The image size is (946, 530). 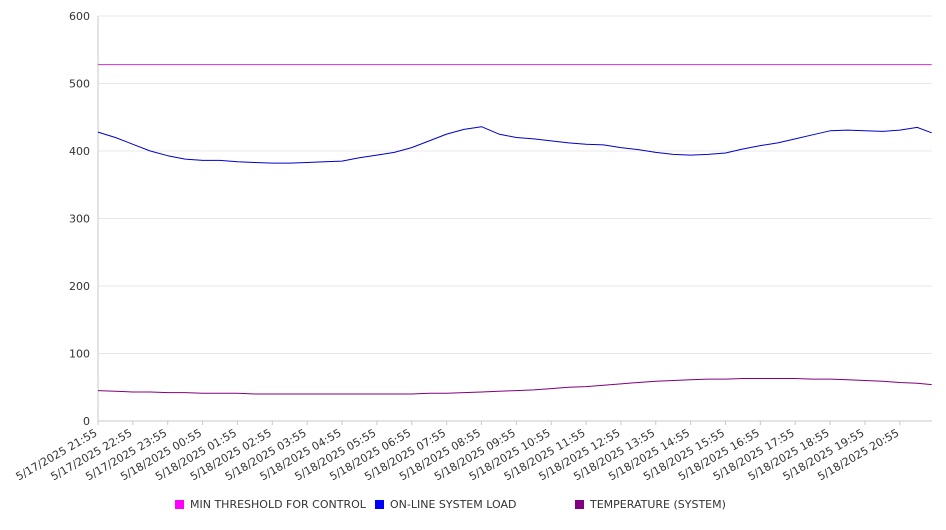 What do you see at coordinates (79, 16) in the screenshot?
I see `y-tick-label: 600` at bounding box center [79, 16].